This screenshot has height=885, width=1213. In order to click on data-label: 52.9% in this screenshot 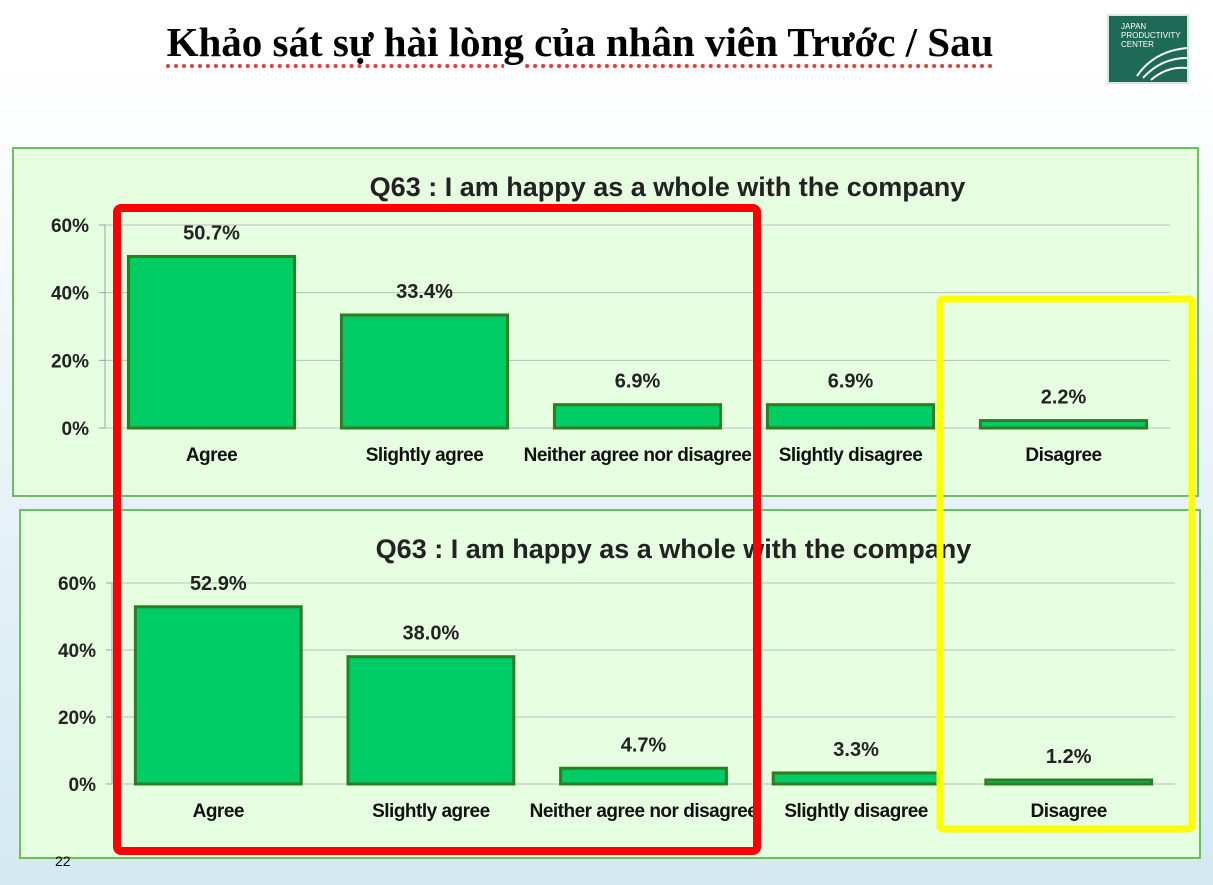, I will do `click(218, 584)`.